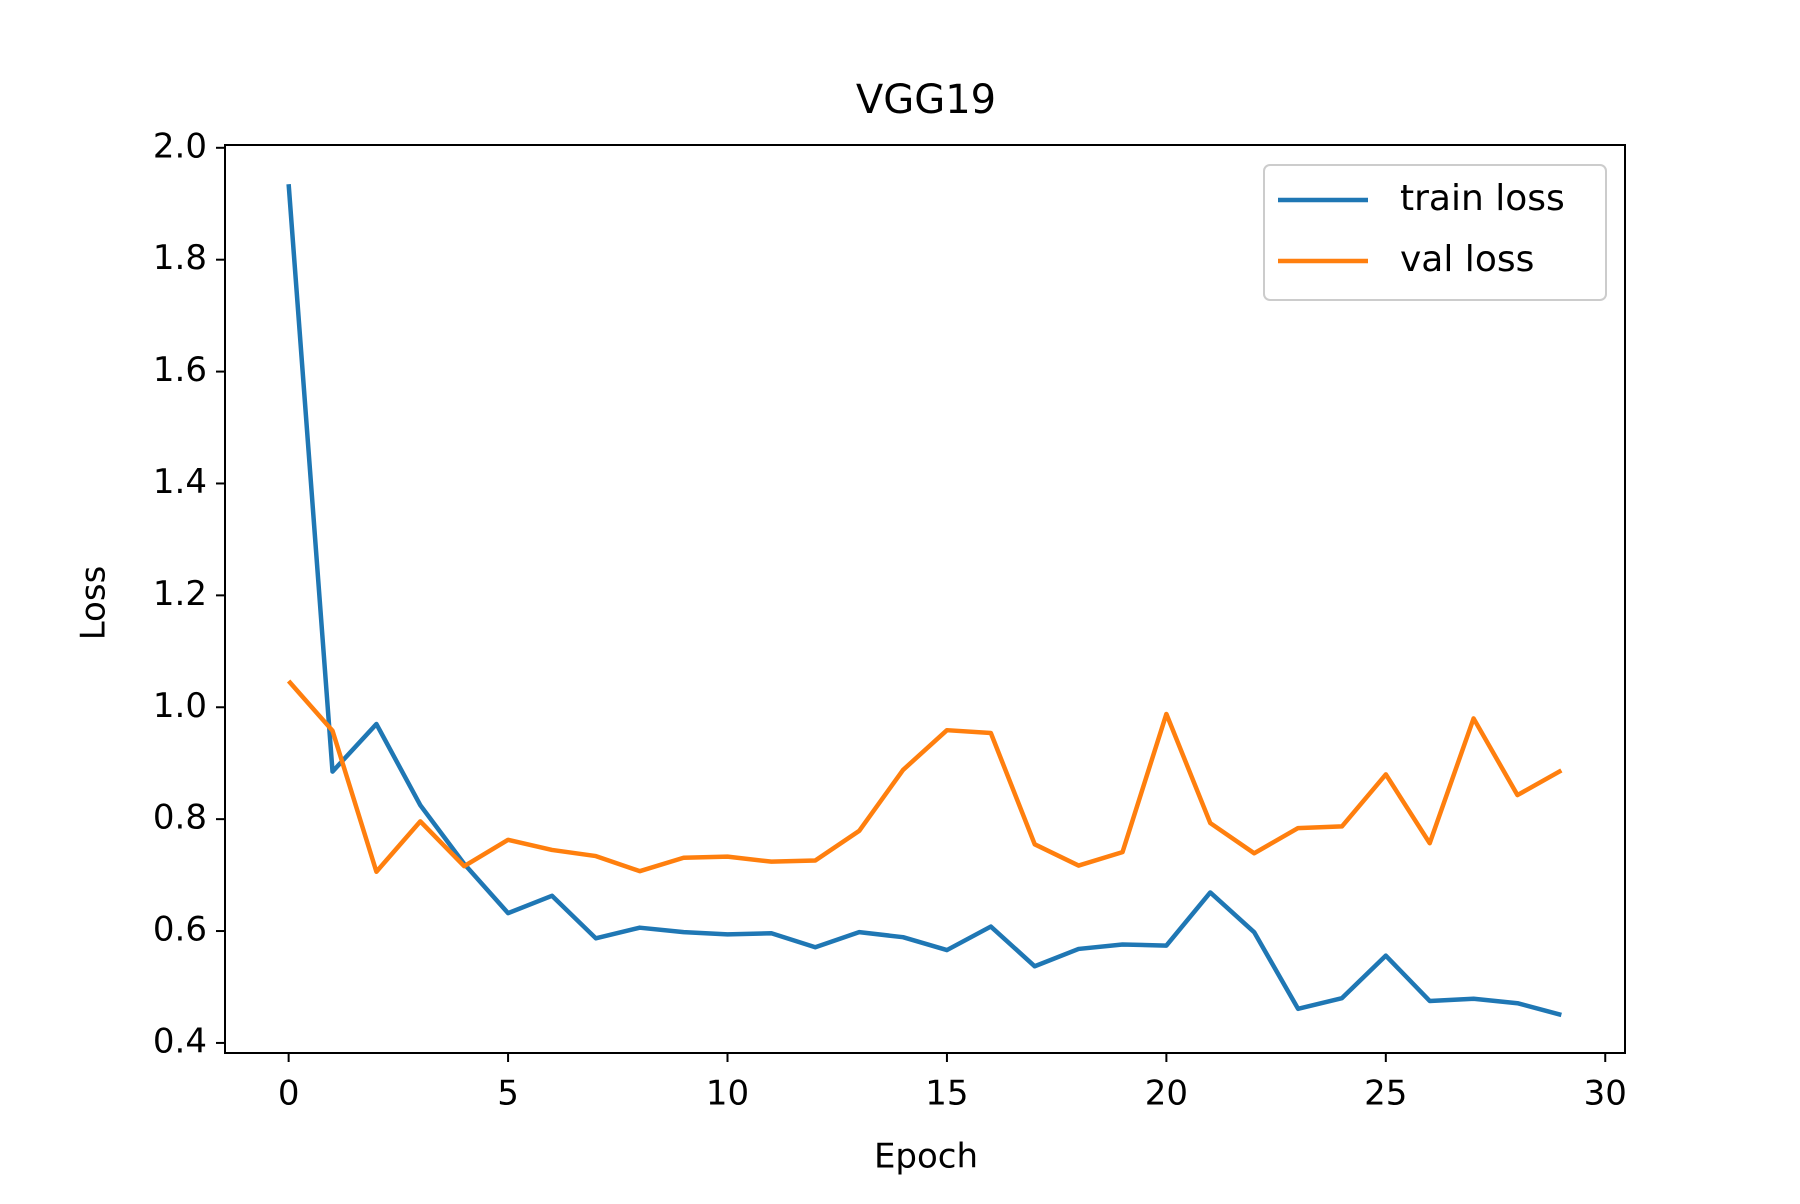 This screenshot has height=1204, width=1800. I want to click on x-tick-label: 10, so click(727, 1094).